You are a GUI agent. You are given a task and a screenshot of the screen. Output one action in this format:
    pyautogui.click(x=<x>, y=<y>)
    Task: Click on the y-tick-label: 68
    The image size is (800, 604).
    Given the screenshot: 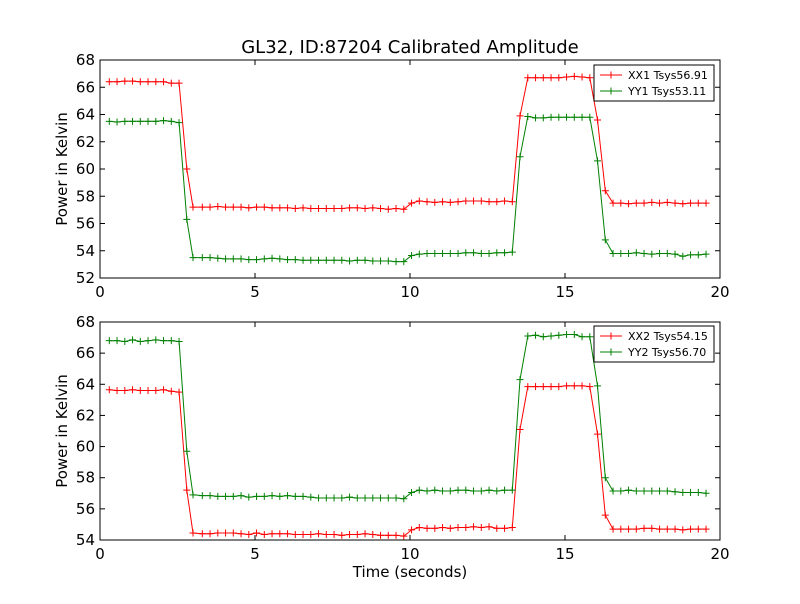 What is the action you would take?
    pyautogui.click(x=85, y=322)
    